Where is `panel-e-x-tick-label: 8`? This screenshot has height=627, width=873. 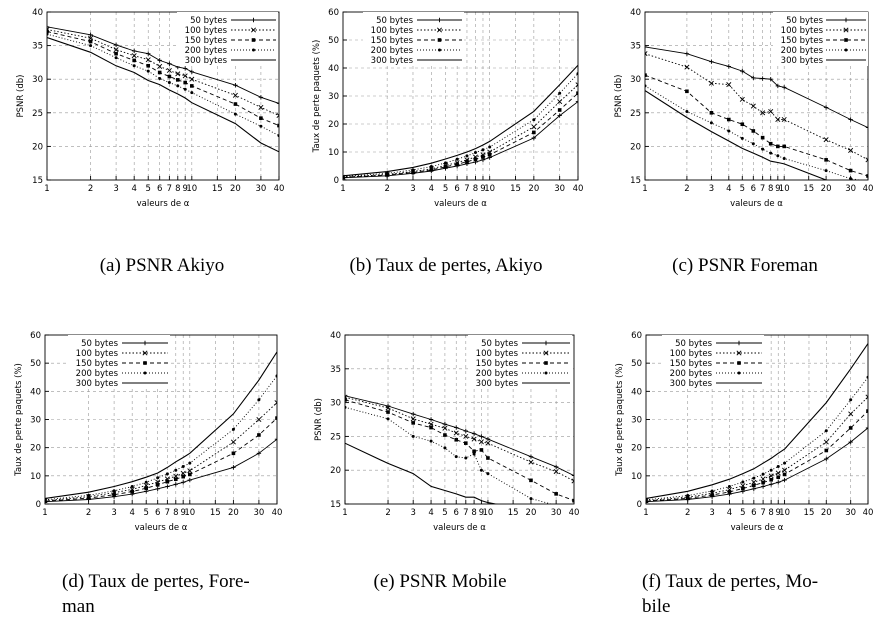
panel-e-x-tick-label: 8 is located at coordinates (473, 513).